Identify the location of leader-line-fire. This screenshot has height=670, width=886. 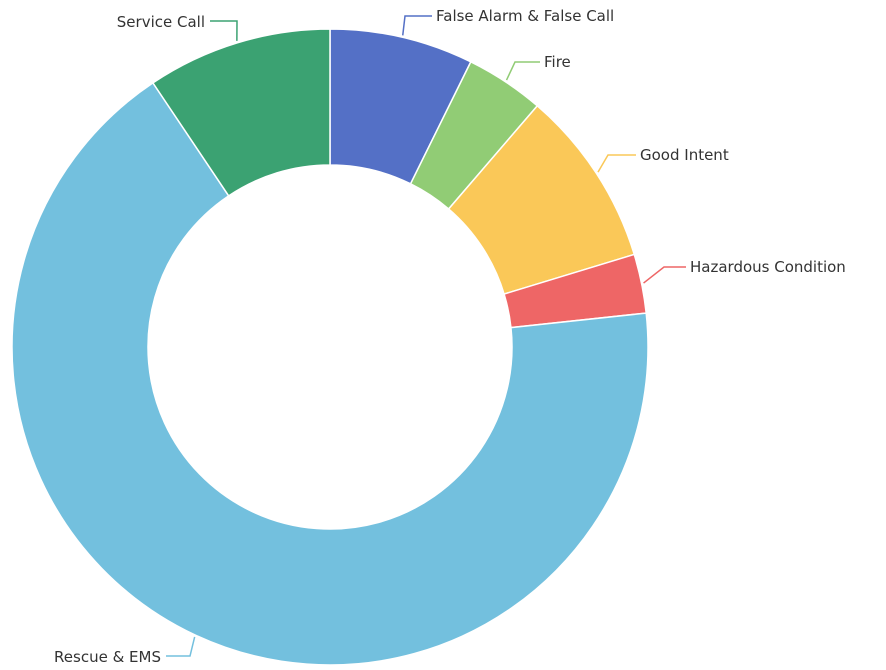
(522, 71).